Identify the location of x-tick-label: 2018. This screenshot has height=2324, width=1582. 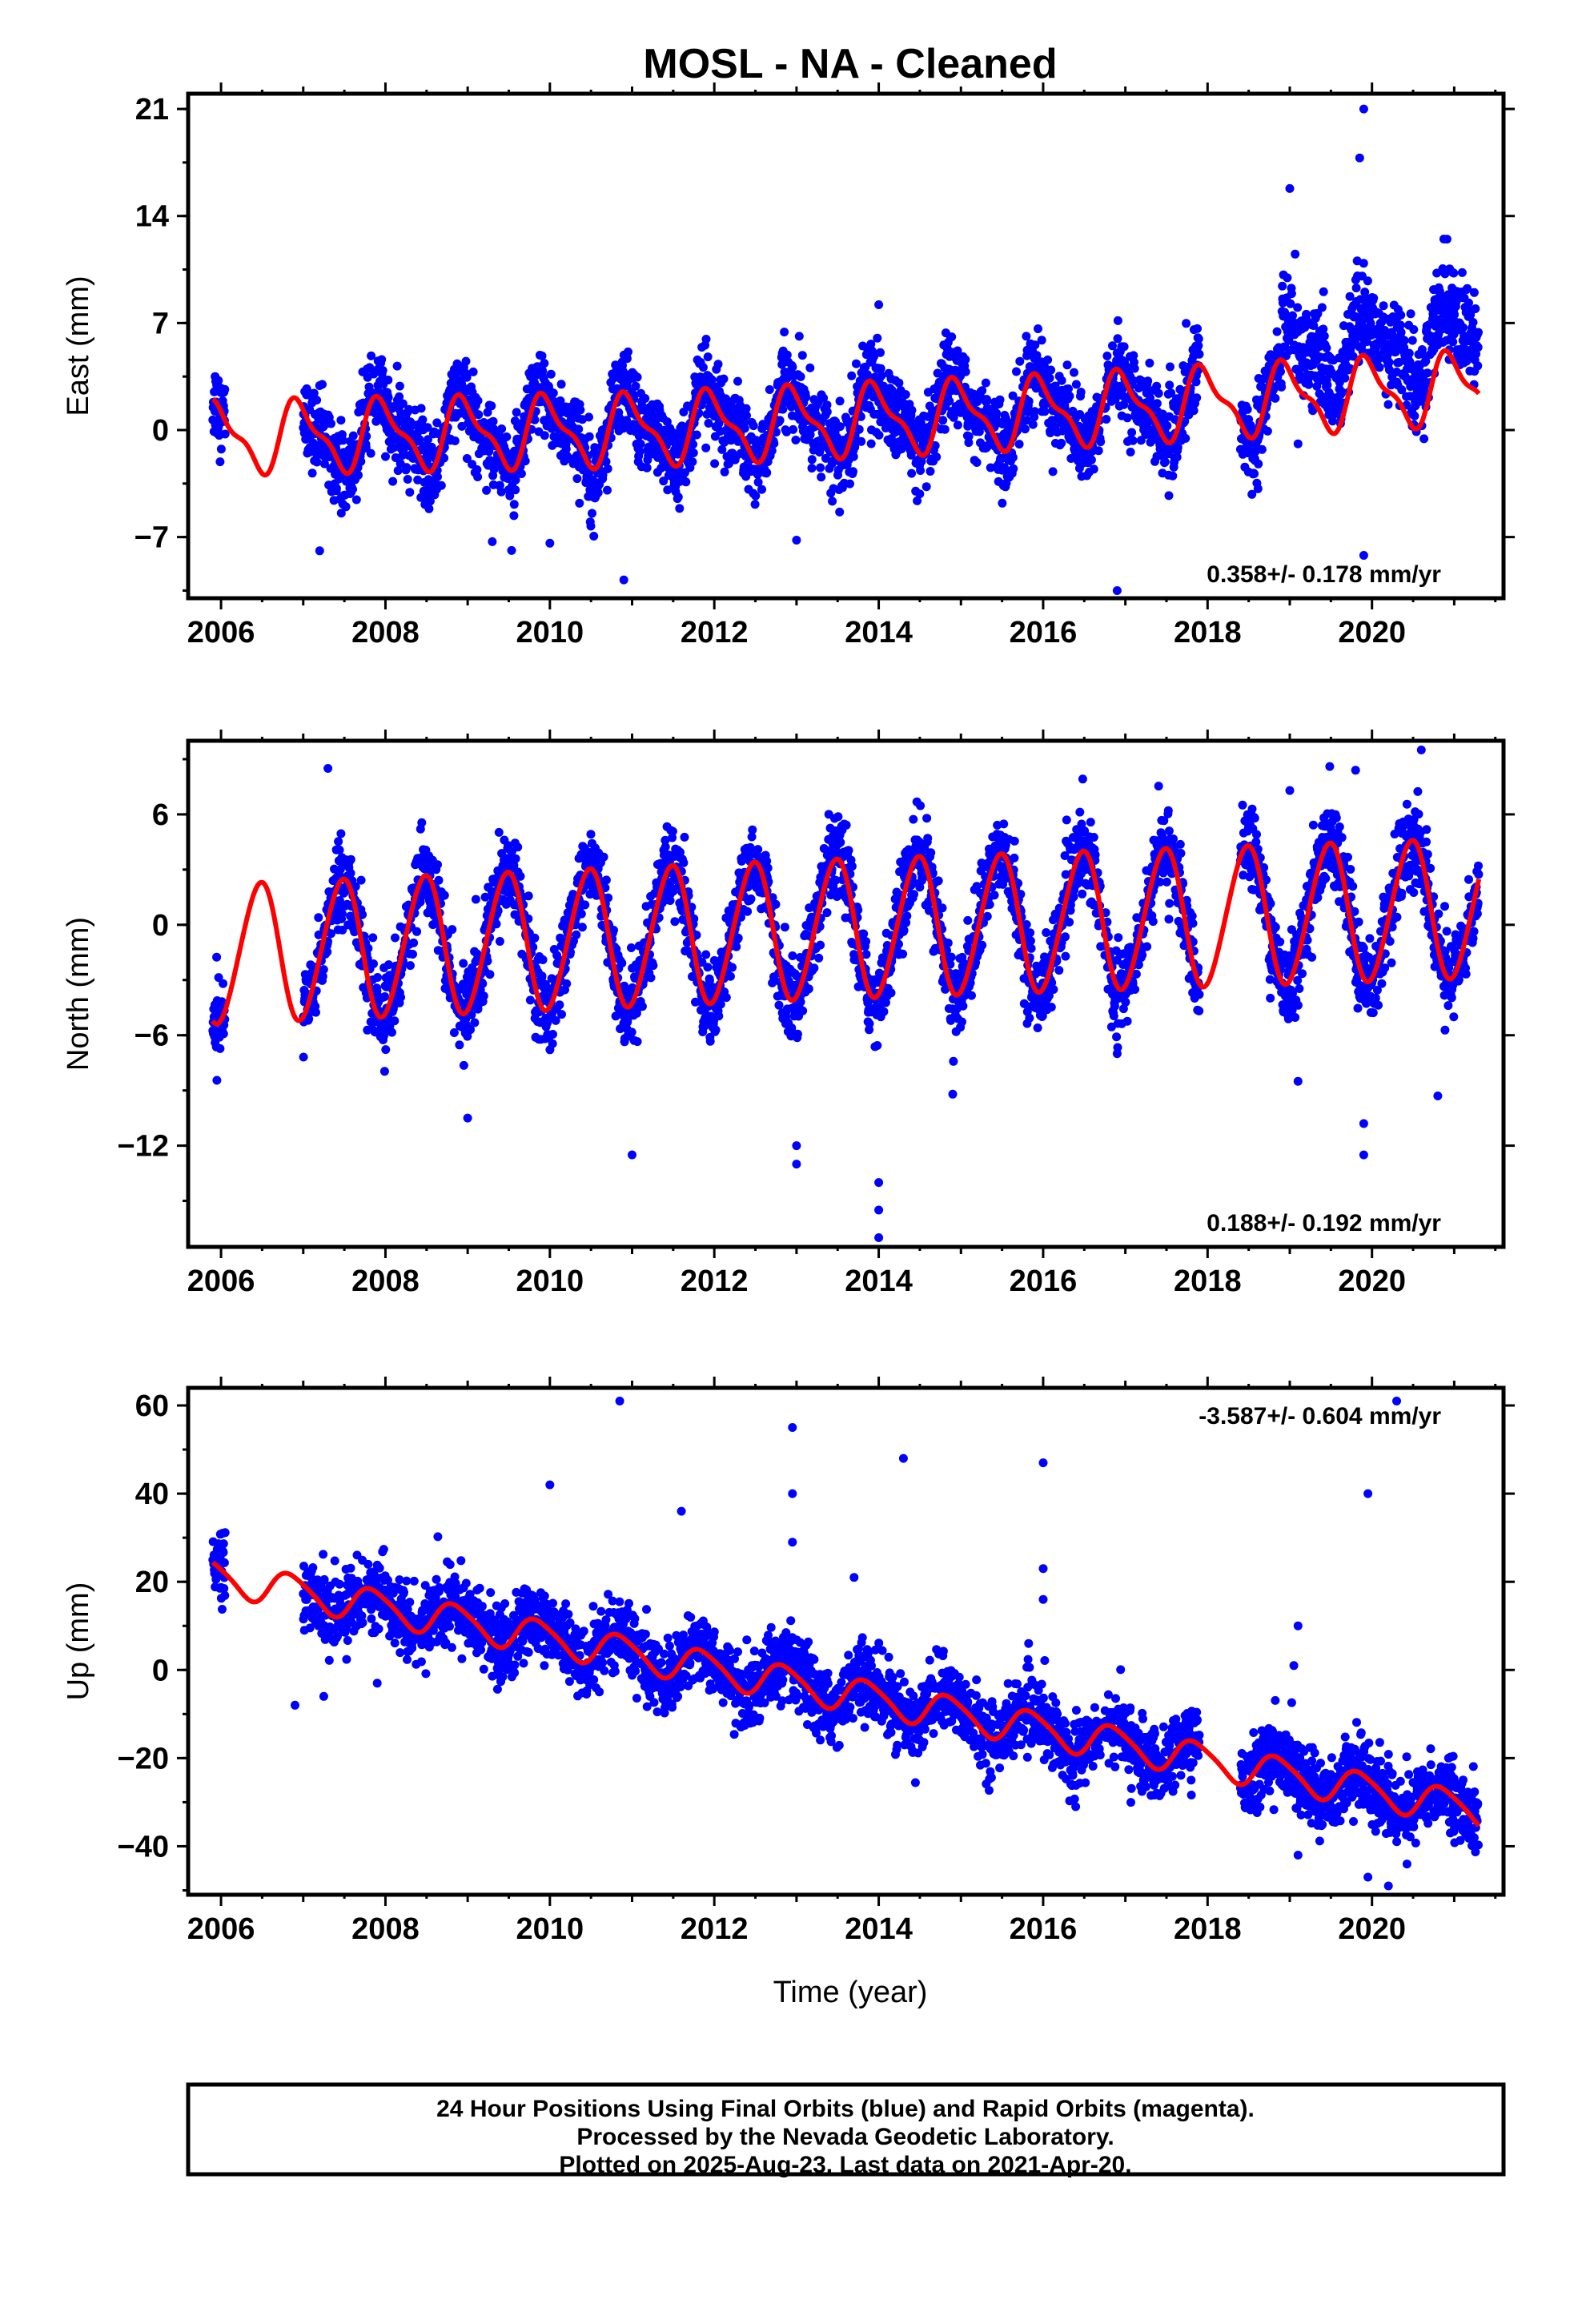
(1208, 632).